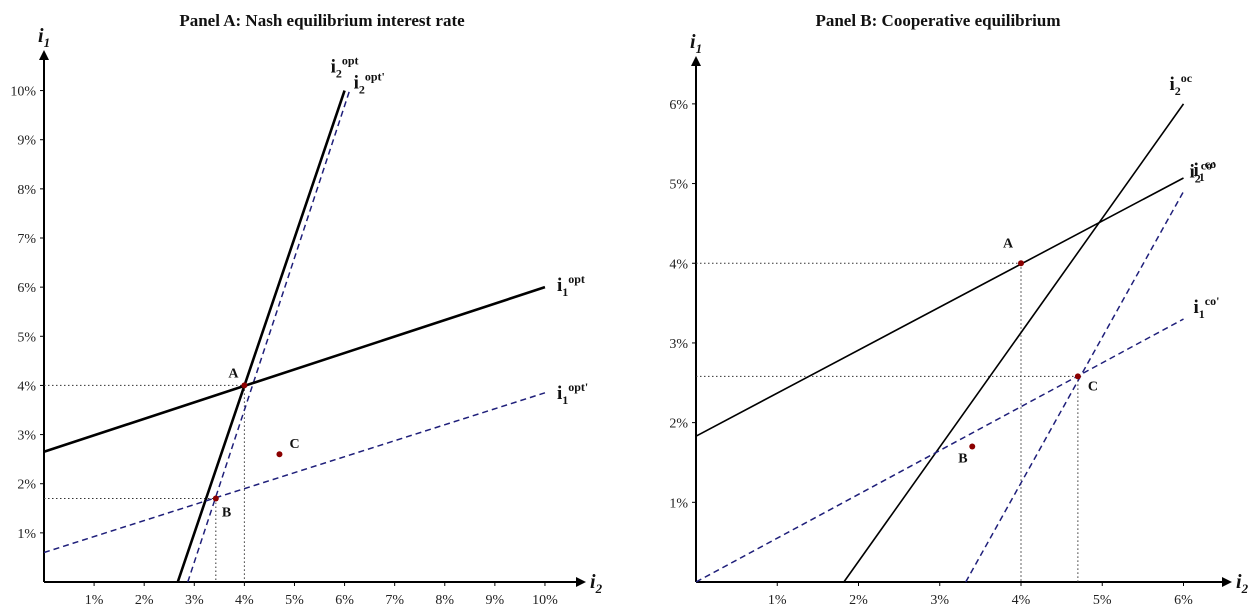 This screenshot has width=1253, height=610. What do you see at coordinates (269, 336) in the screenshot?
I see `panel-a-series-i2opt-prime` at bounding box center [269, 336].